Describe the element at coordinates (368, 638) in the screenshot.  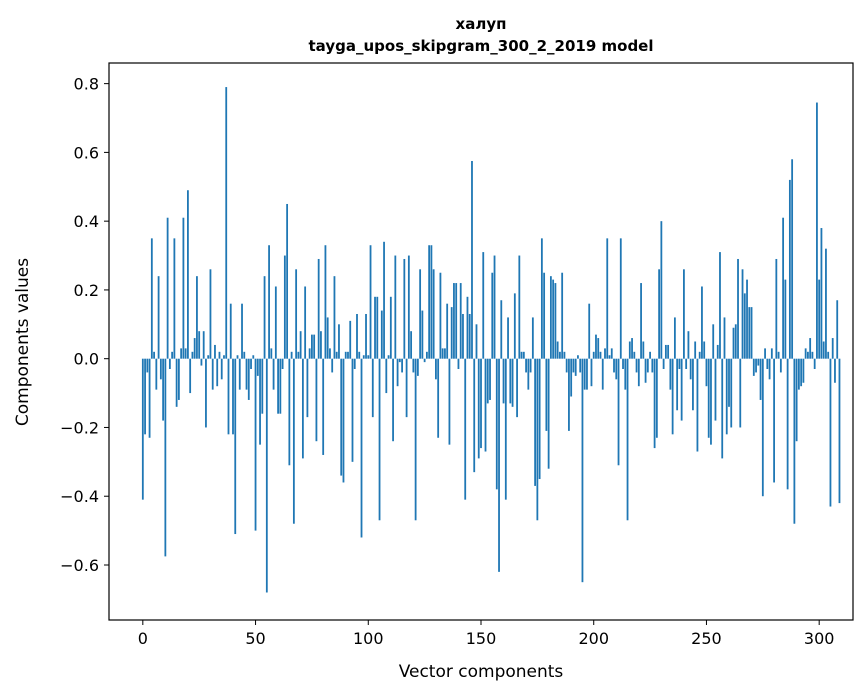
I see `x-tick-label: 100` at that location.